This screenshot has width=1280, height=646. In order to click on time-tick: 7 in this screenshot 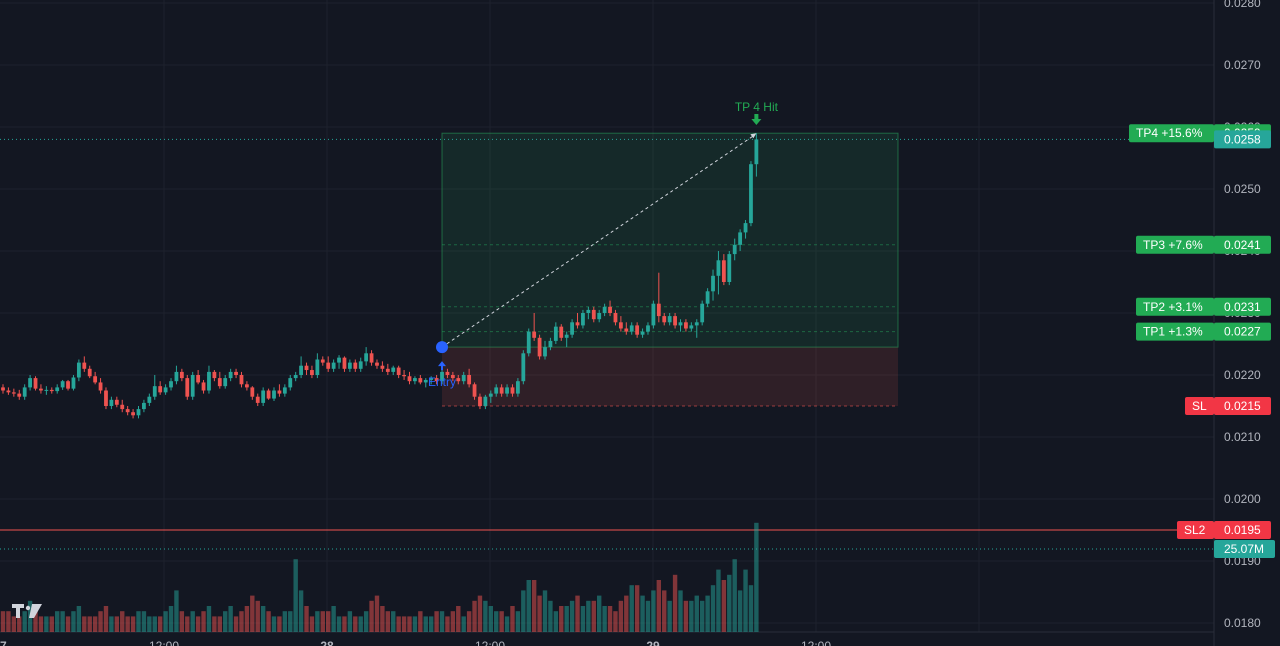, I will do `click(3, 642)`.